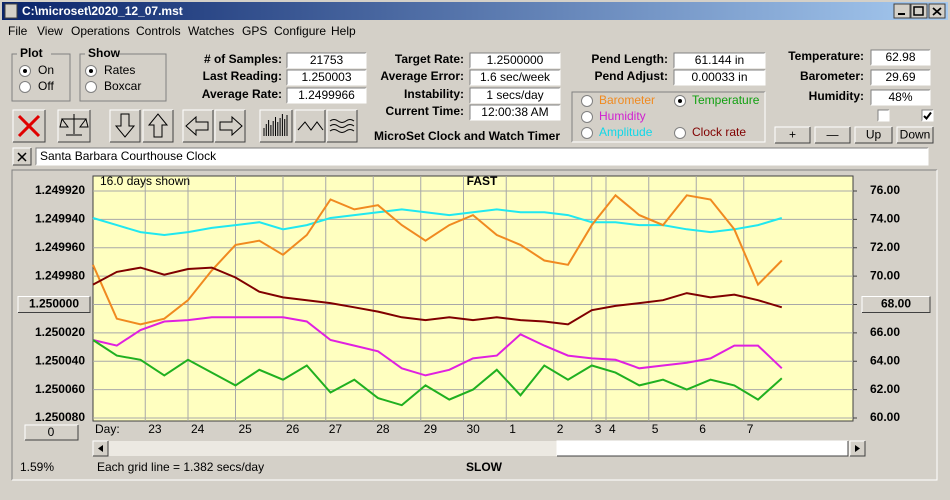 The height and width of the screenshot is (500, 950). I want to click on env-button-label: +, so click(792, 135).